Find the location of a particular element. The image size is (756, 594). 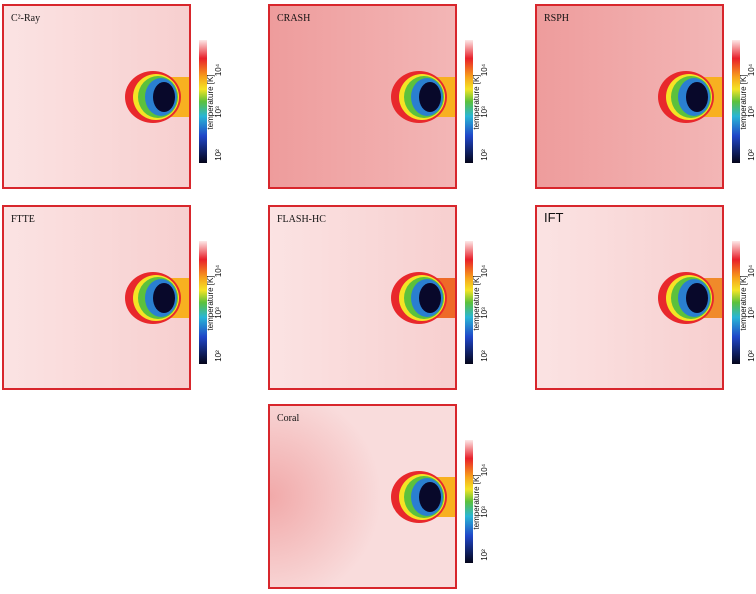

panel: FLASH-HC temperature [K]10⁴ 10³ 10² is located at coordinates (378, 297).